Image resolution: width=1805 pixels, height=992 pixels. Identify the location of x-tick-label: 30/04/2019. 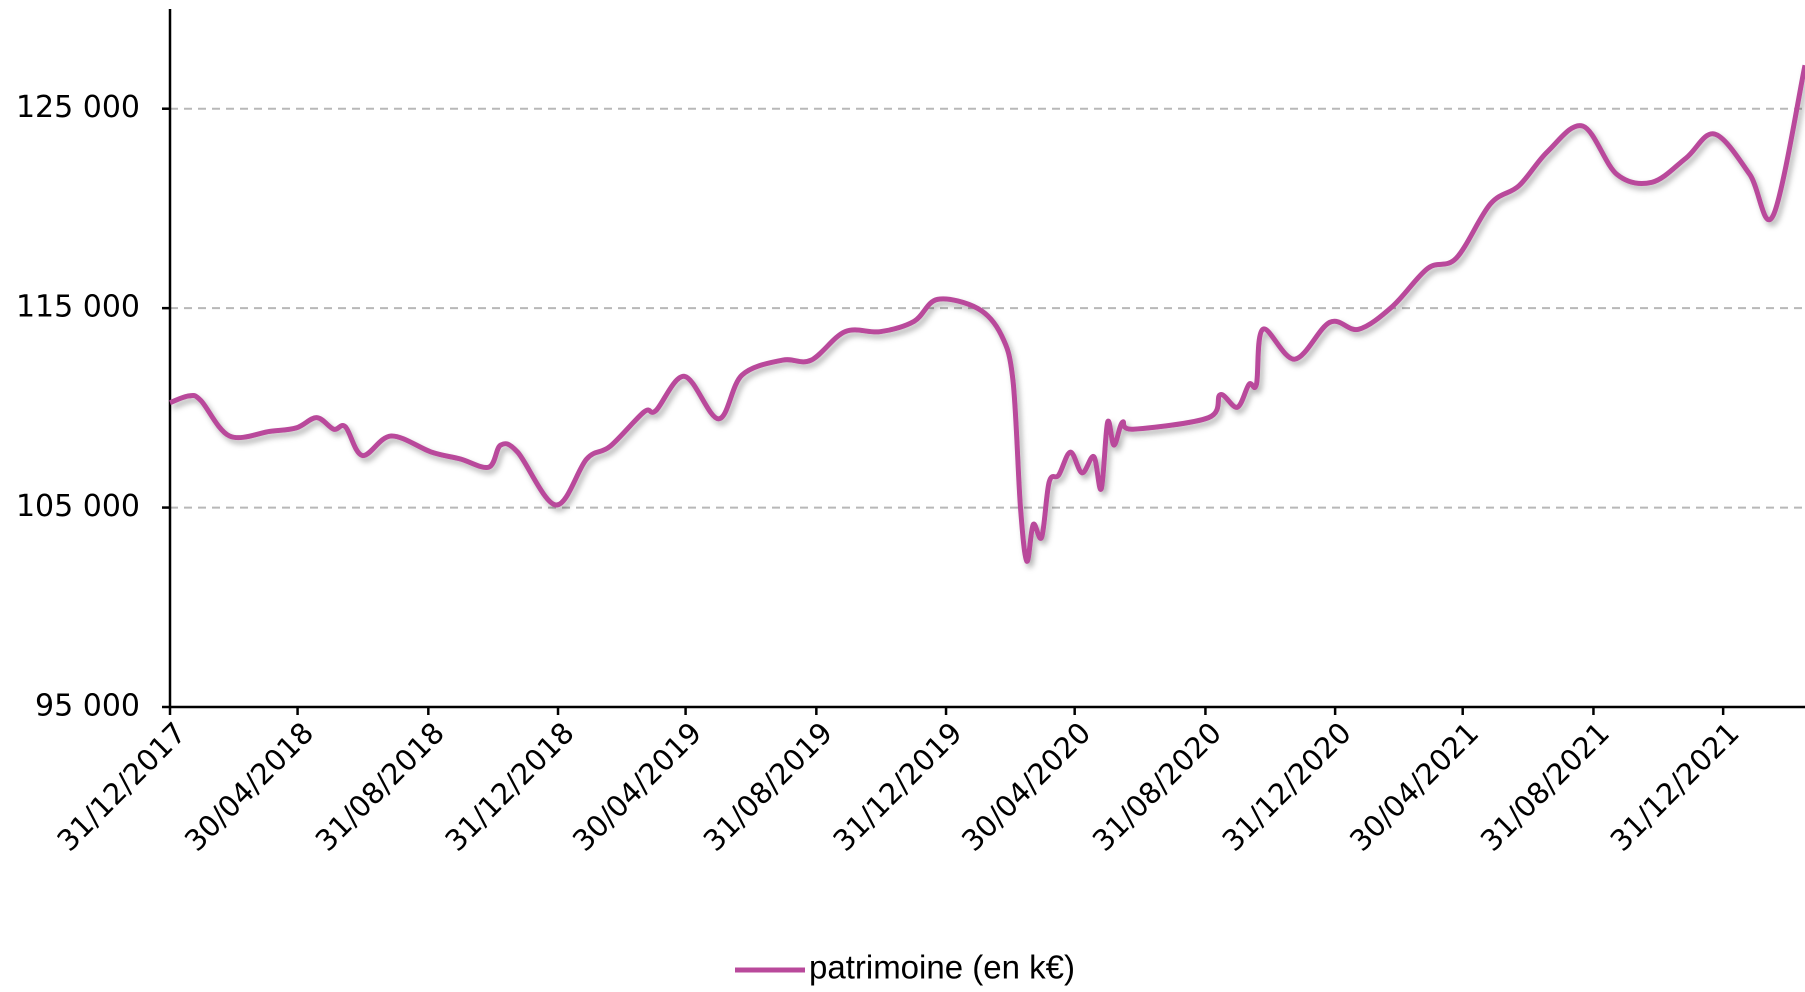
(637, 787).